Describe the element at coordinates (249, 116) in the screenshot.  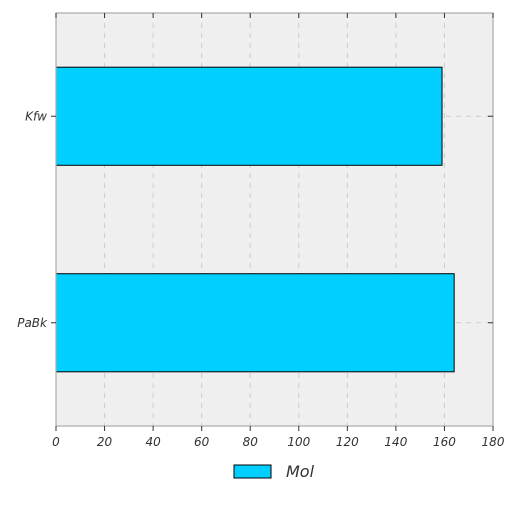
I see `bar-kfw` at that location.